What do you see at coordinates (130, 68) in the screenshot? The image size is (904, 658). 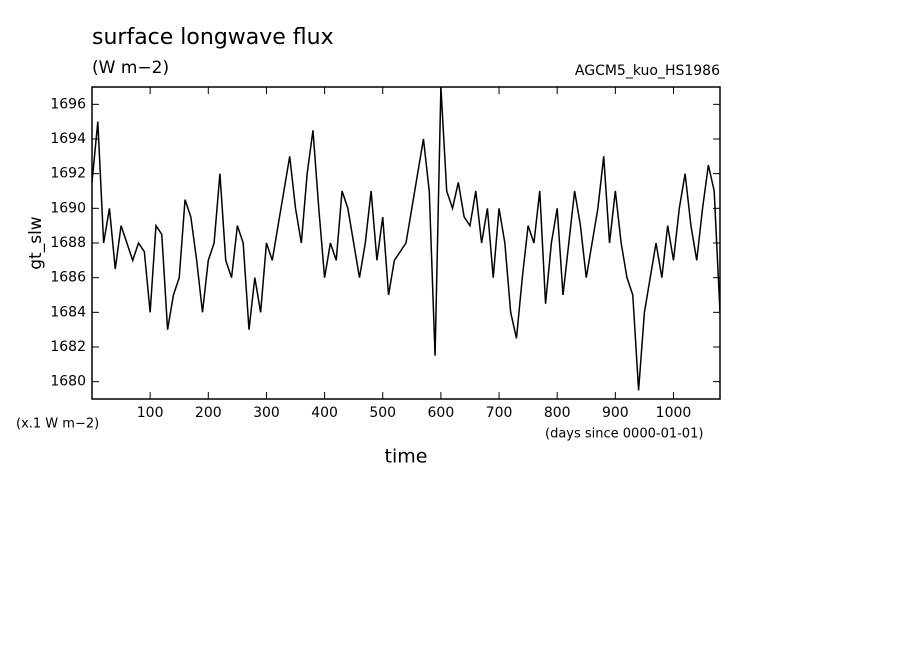 I see `chart-subtitle: (W m−2)` at bounding box center [130, 68].